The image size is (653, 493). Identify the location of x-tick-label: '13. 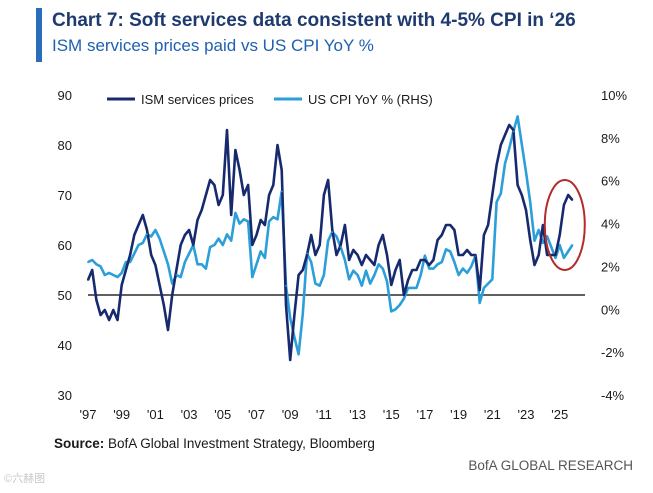
(357, 414).